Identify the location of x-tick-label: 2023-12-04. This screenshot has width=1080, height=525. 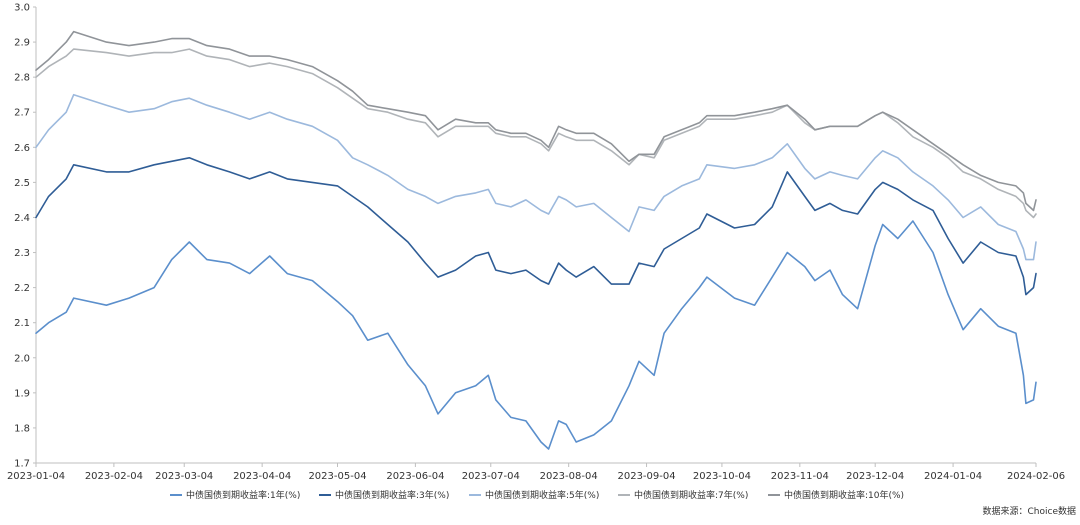
(875, 476).